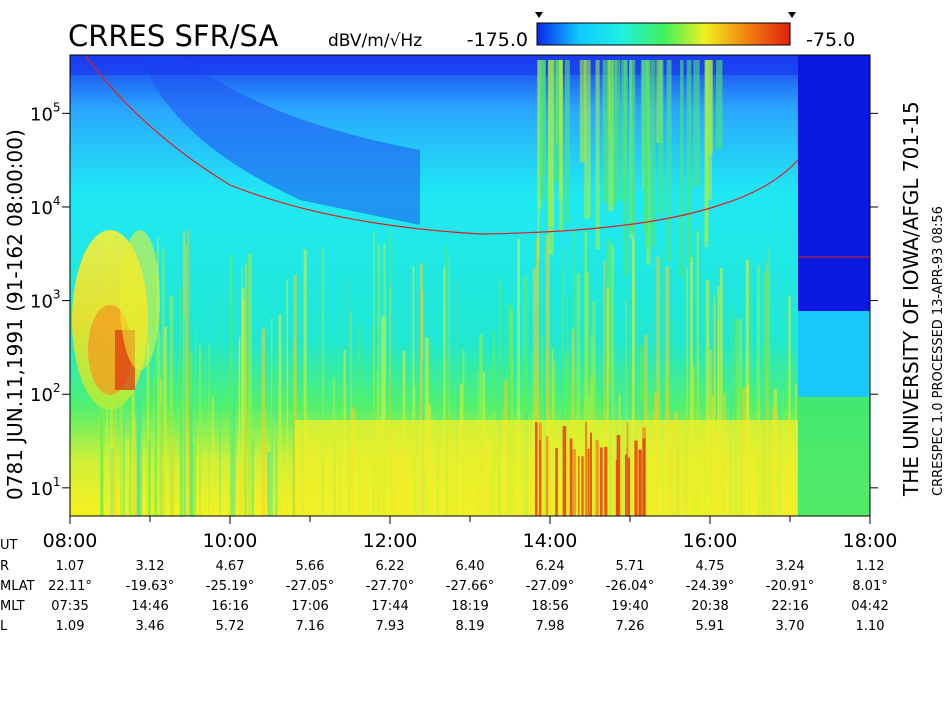 The image size is (945, 720). I want to click on ephemeris-value: -24.39°, so click(710, 586).